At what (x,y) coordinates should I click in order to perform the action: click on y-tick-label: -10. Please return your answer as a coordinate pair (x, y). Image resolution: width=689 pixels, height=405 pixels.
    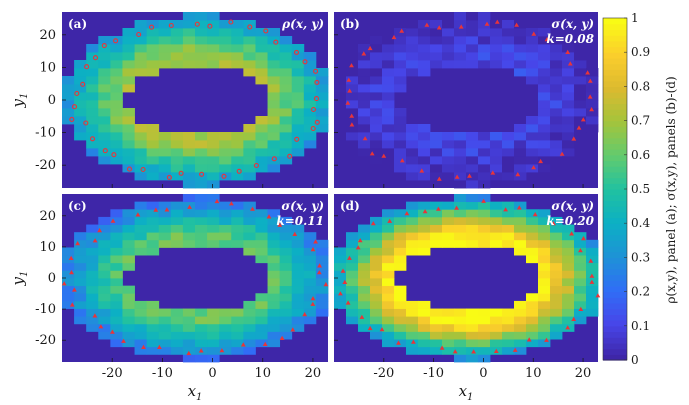
    Looking at the image, I should click on (45, 133).